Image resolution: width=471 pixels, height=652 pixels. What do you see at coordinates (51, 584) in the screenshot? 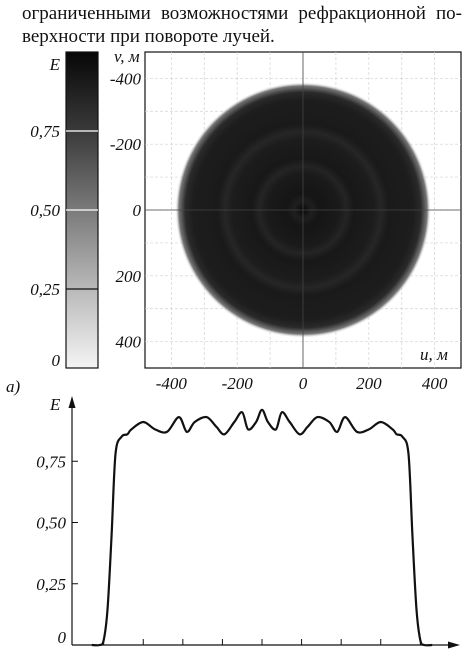
I see `profile-y-tick-label: 0,25` at bounding box center [51, 584].